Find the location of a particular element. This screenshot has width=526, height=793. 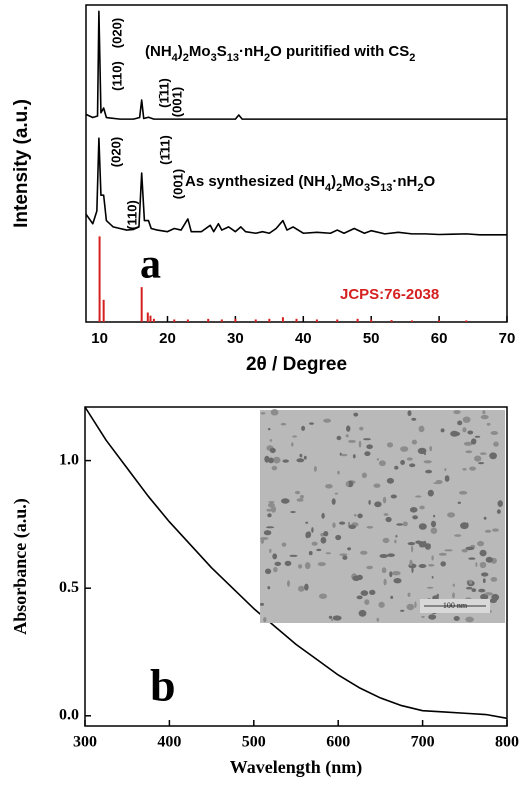

scale-label: 100 nm is located at coordinates (455, 605).